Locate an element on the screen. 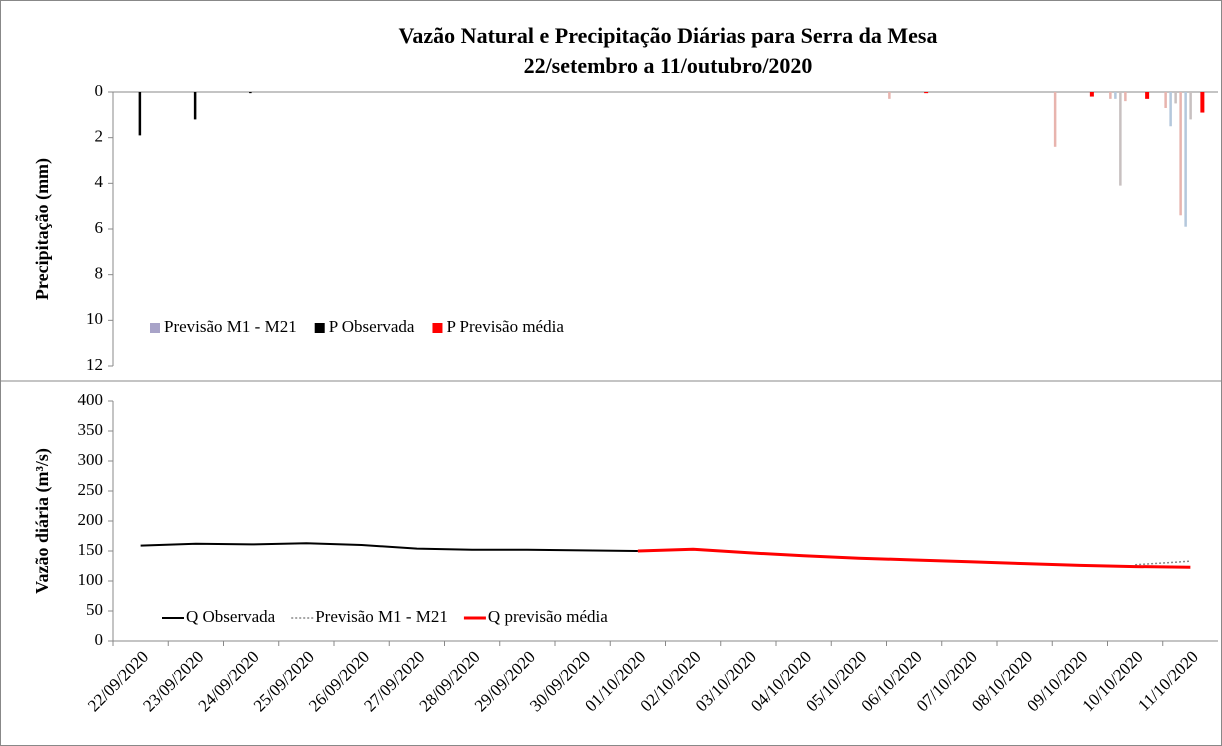  y-tick-label: 2 is located at coordinates (99, 136).